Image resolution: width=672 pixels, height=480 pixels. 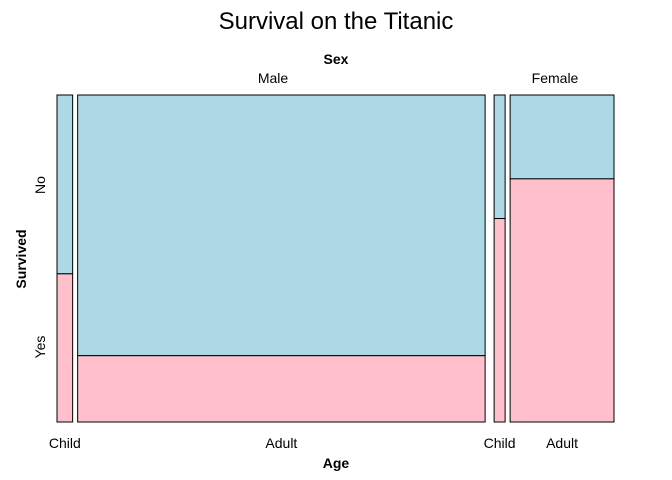 I want to click on x-level-labels: Child Adult Child Adult, so click(x=313, y=443).